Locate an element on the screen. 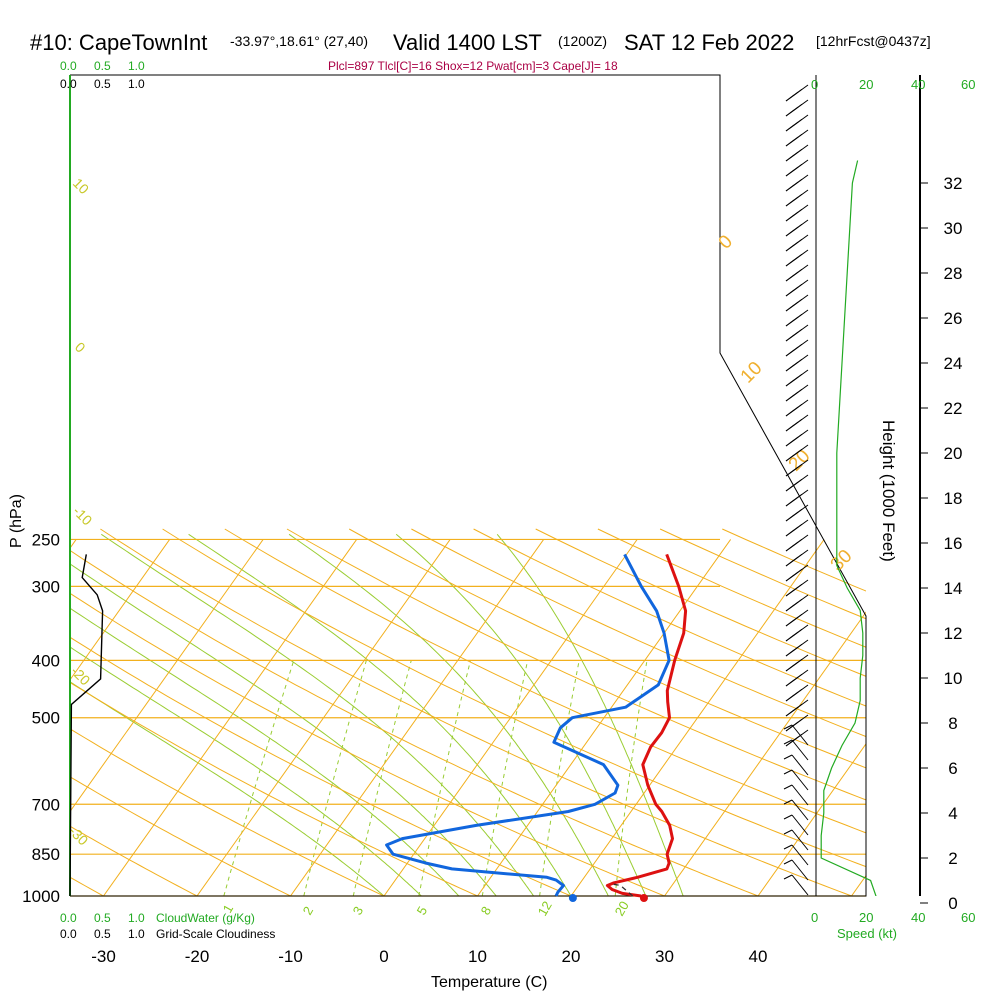 Image resolution: width=1000 pixels, height=1000 pixels. height-tick-label: 10 is located at coordinates (953, 678).